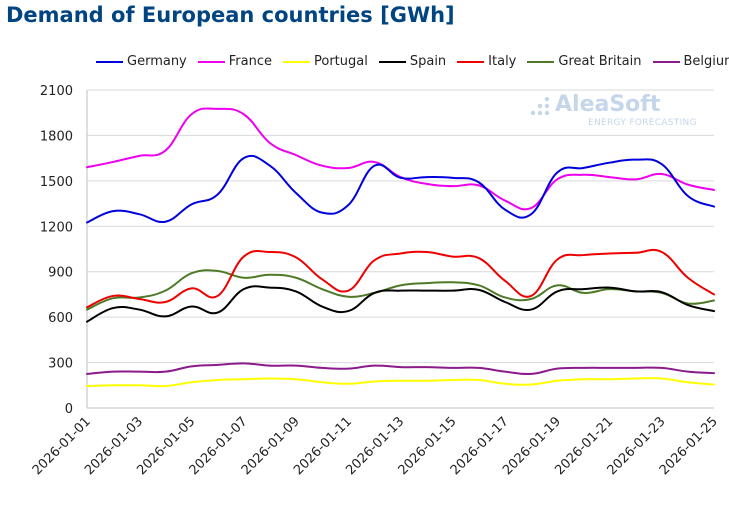  What do you see at coordinates (219, 446) in the screenshot?
I see `x-tick-label: 2026-01-07` at bounding box center [219, 446].